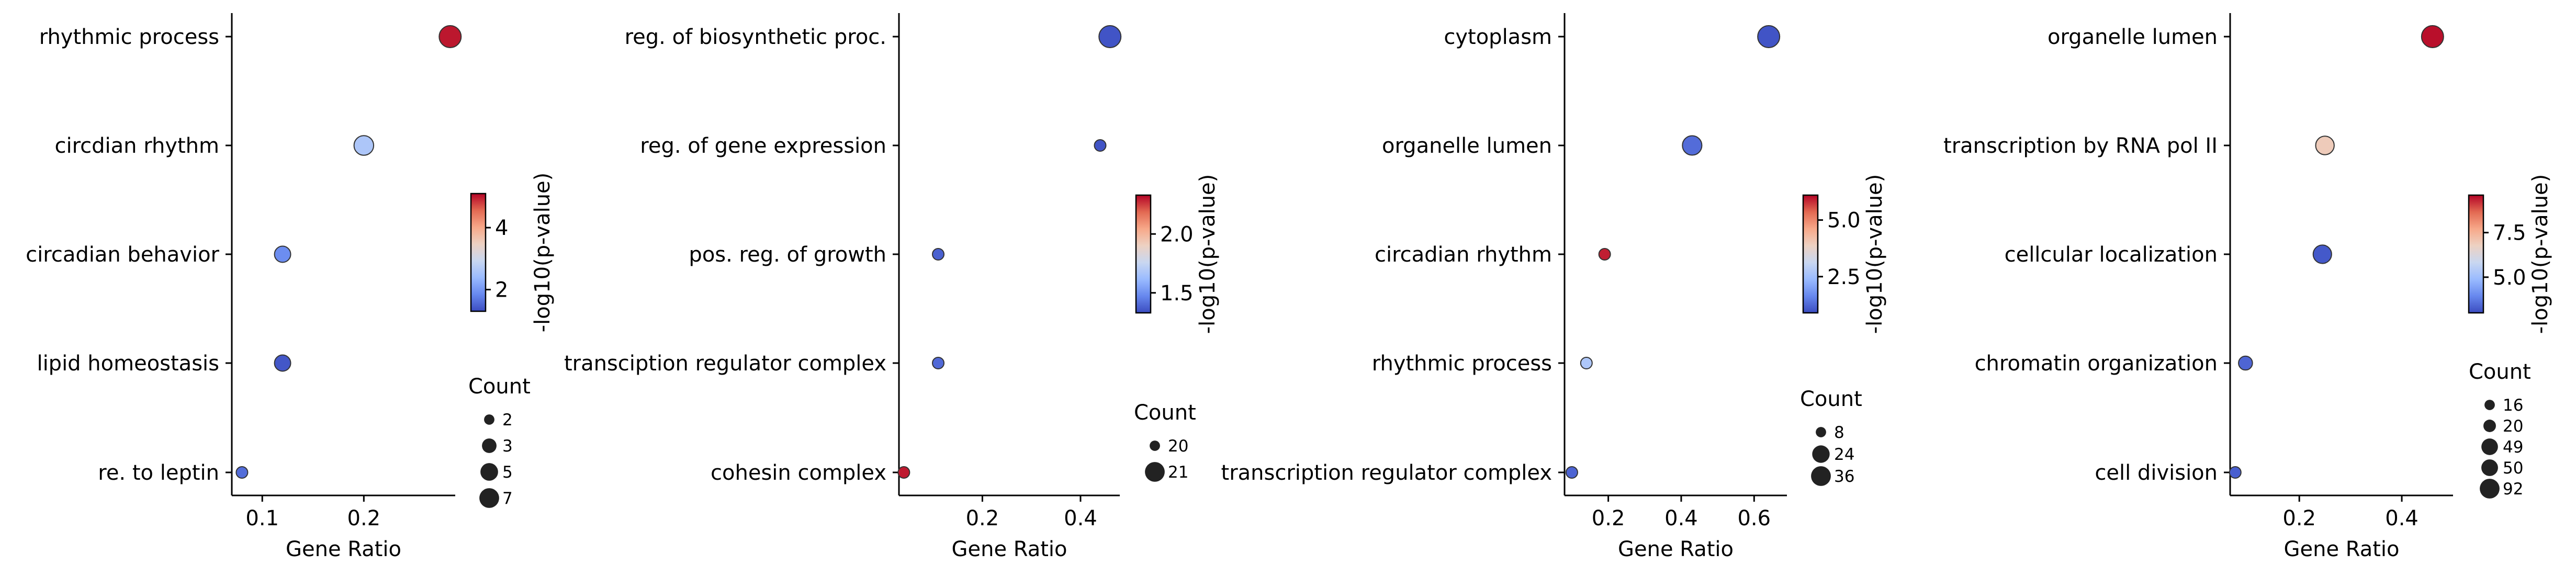 The height and width of the screenshot is (576, 2576). What do you see at coordinates (787, 255) in the screenshot?
I see `category-label: pos. reg. of growth` at bounding box center [787, 255].